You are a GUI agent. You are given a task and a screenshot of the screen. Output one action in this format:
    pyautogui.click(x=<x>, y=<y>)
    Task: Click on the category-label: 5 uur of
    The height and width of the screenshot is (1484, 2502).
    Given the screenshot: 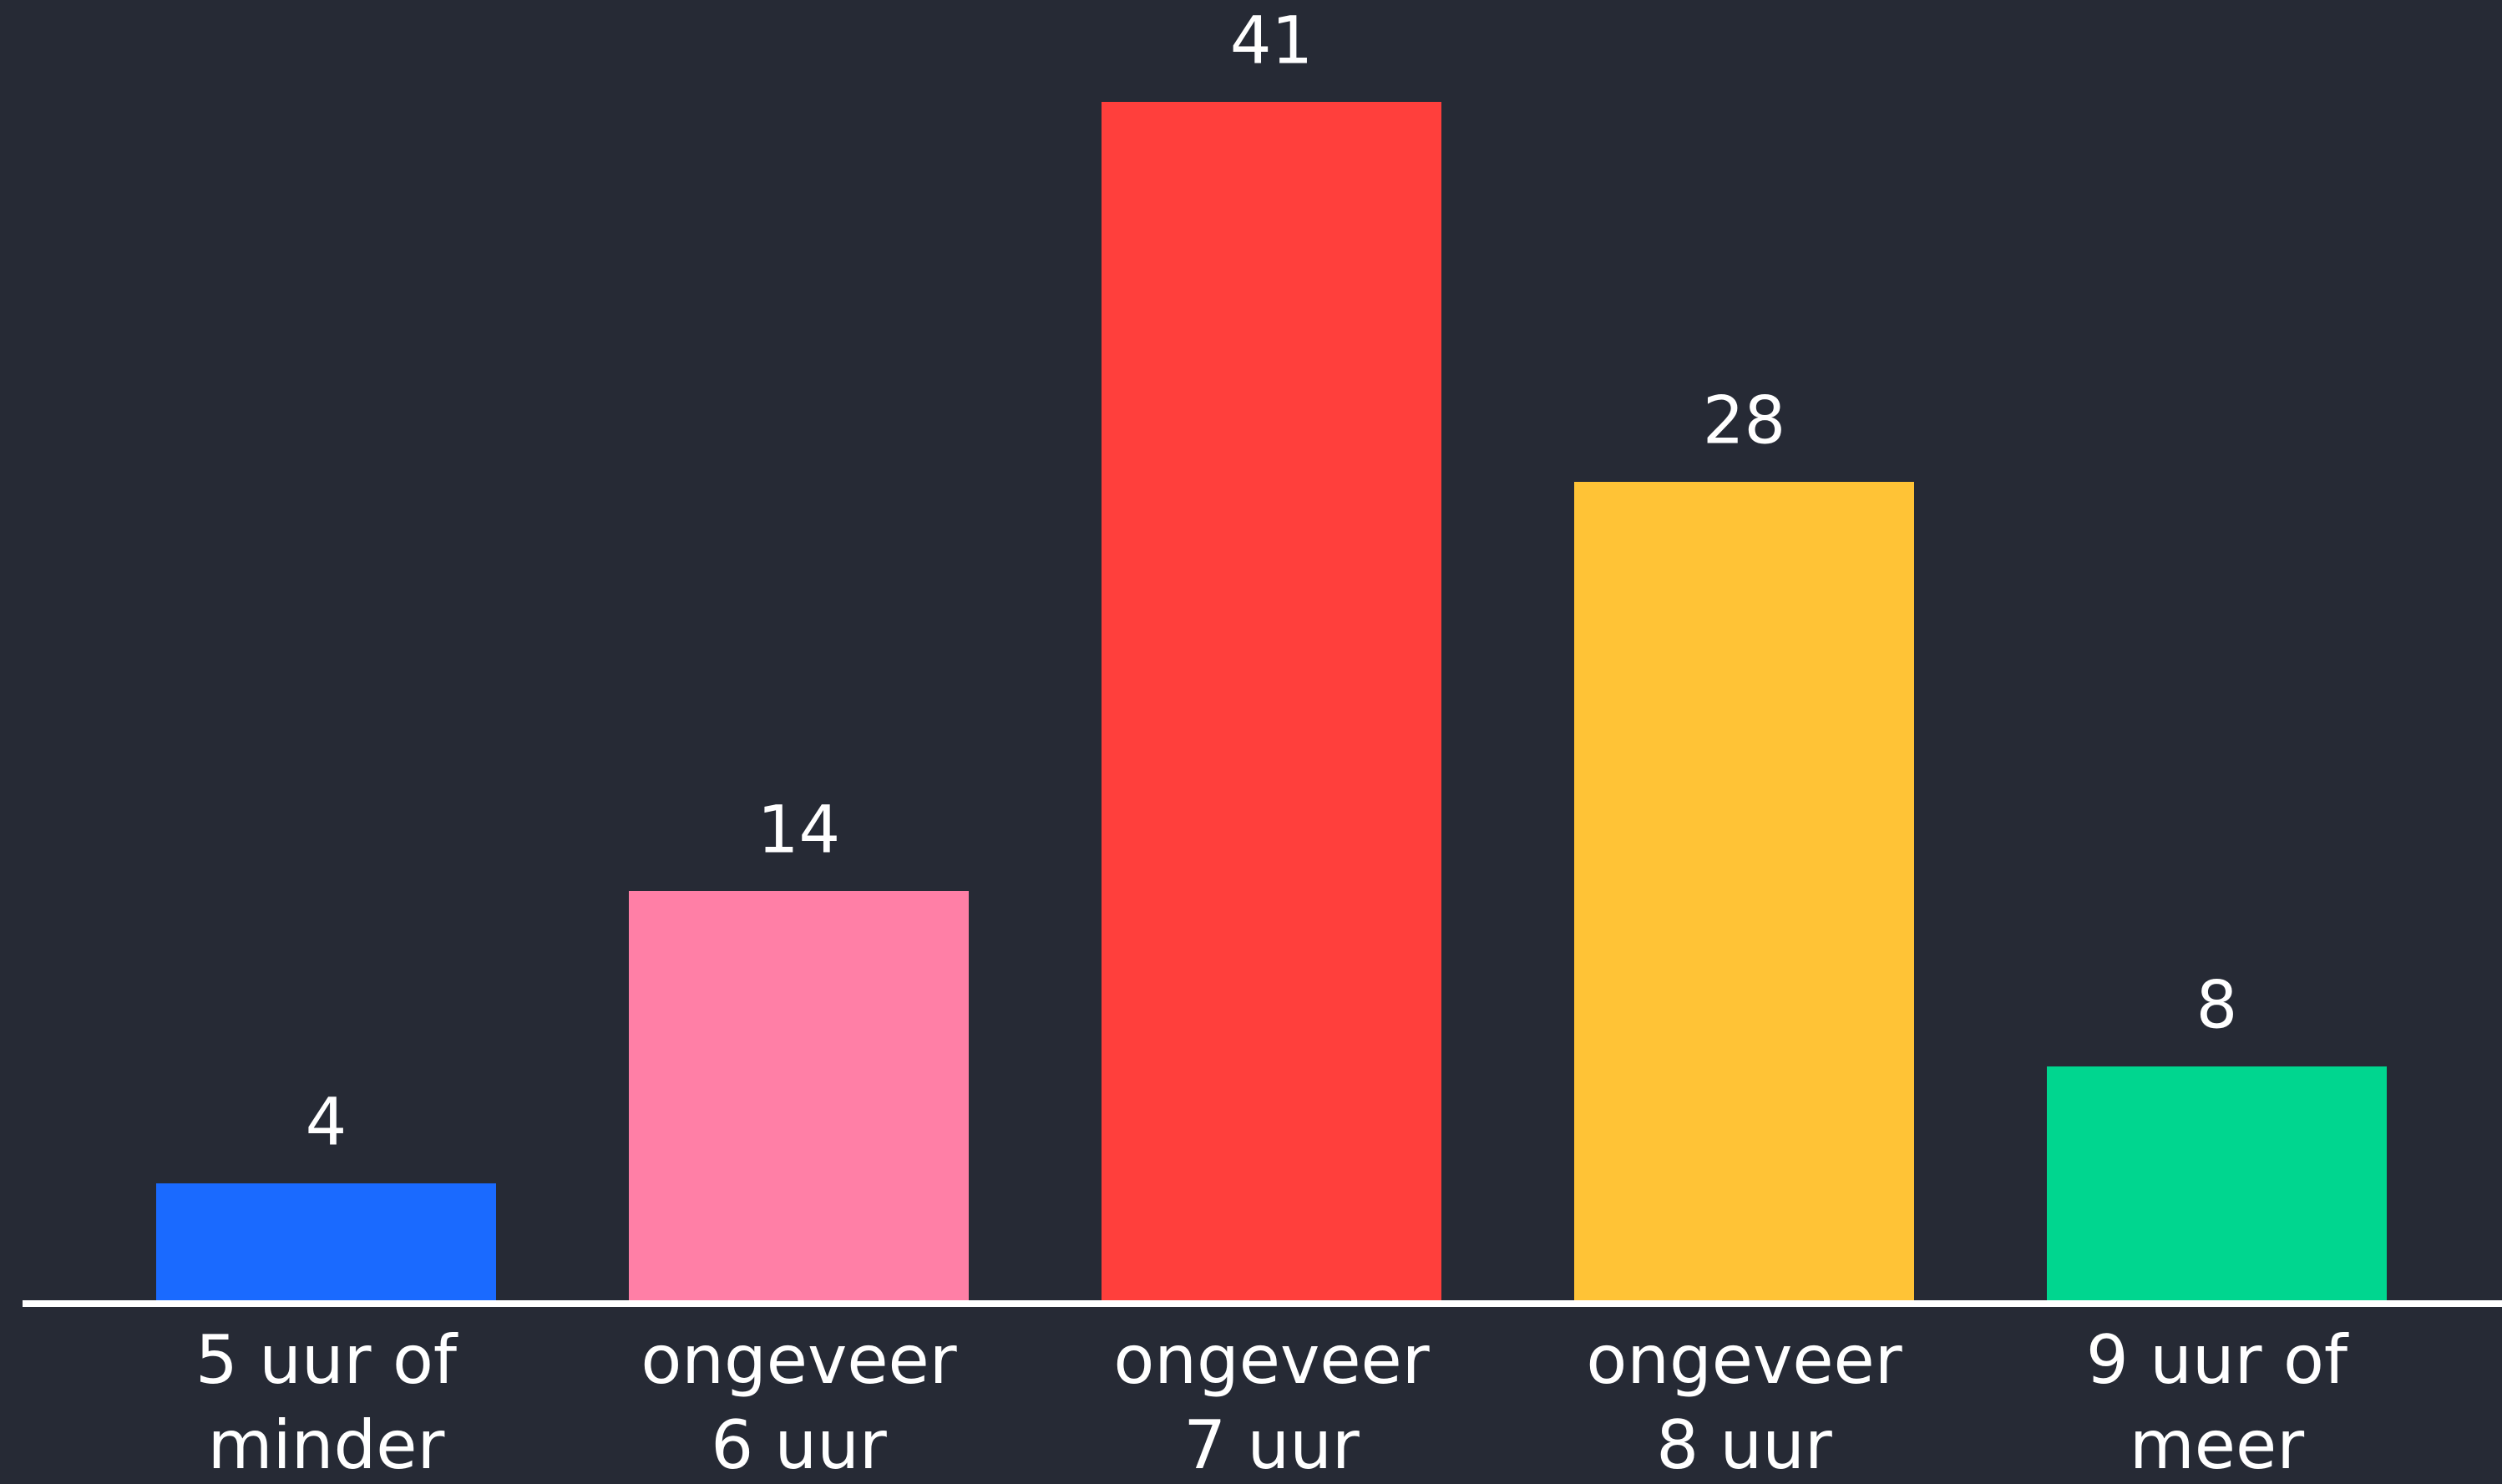 What is the action you would take?
    pyautogui.click(x=326, y=1360)
    